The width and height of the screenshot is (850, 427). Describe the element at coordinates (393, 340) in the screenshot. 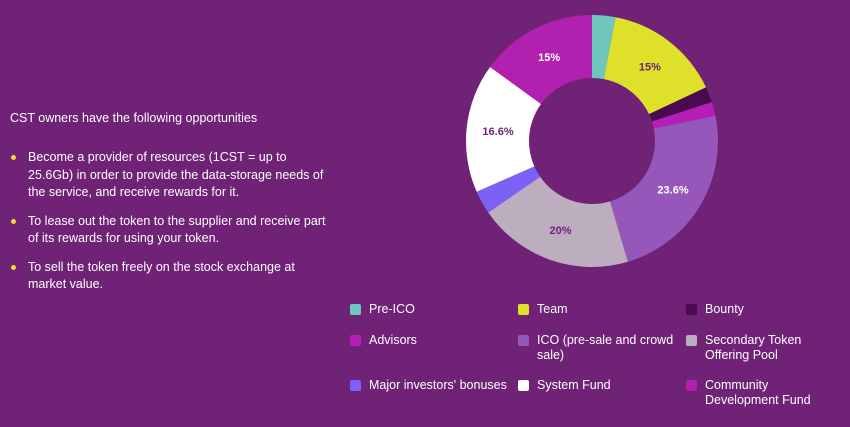

I see `legend-label: Advisors` at that location.